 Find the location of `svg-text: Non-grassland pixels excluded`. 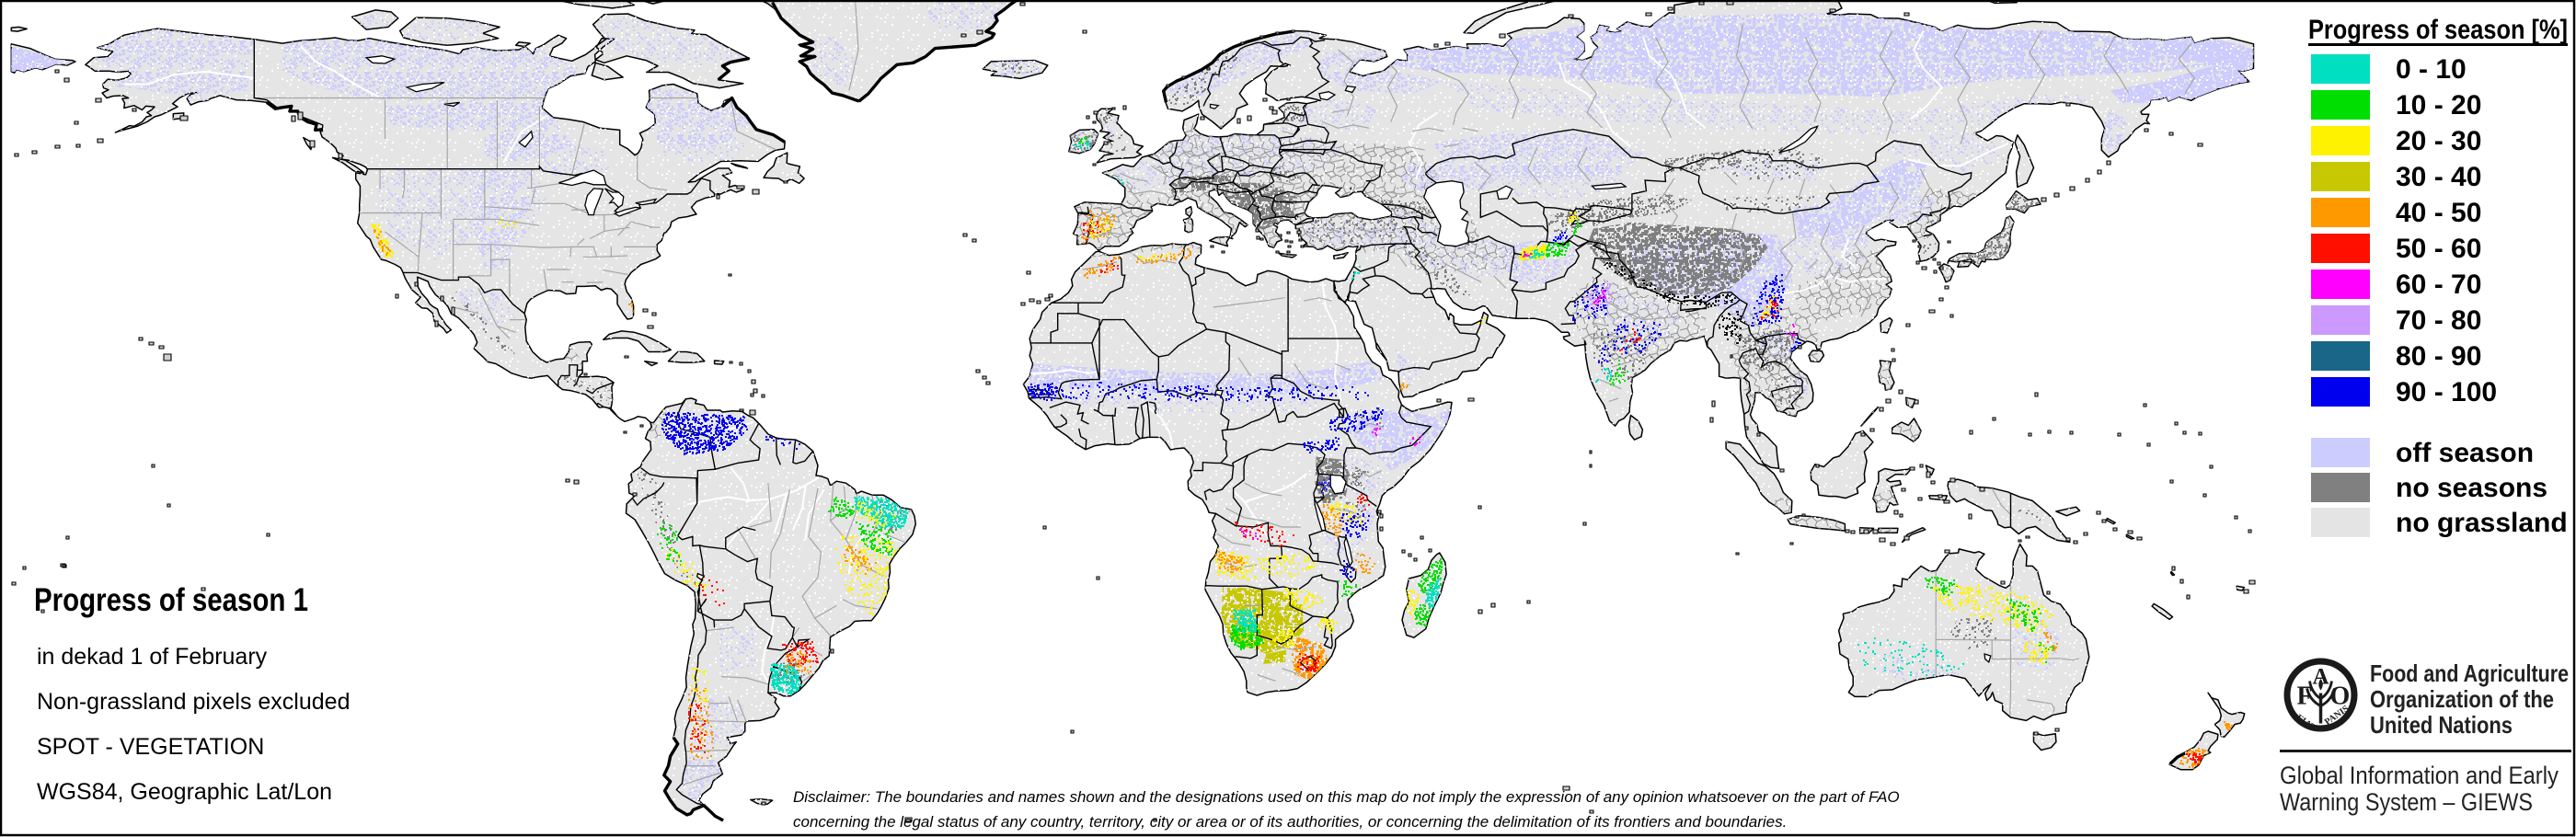

svg-text: Non-grassland pixels excluded is located at coordinates (193, 702).